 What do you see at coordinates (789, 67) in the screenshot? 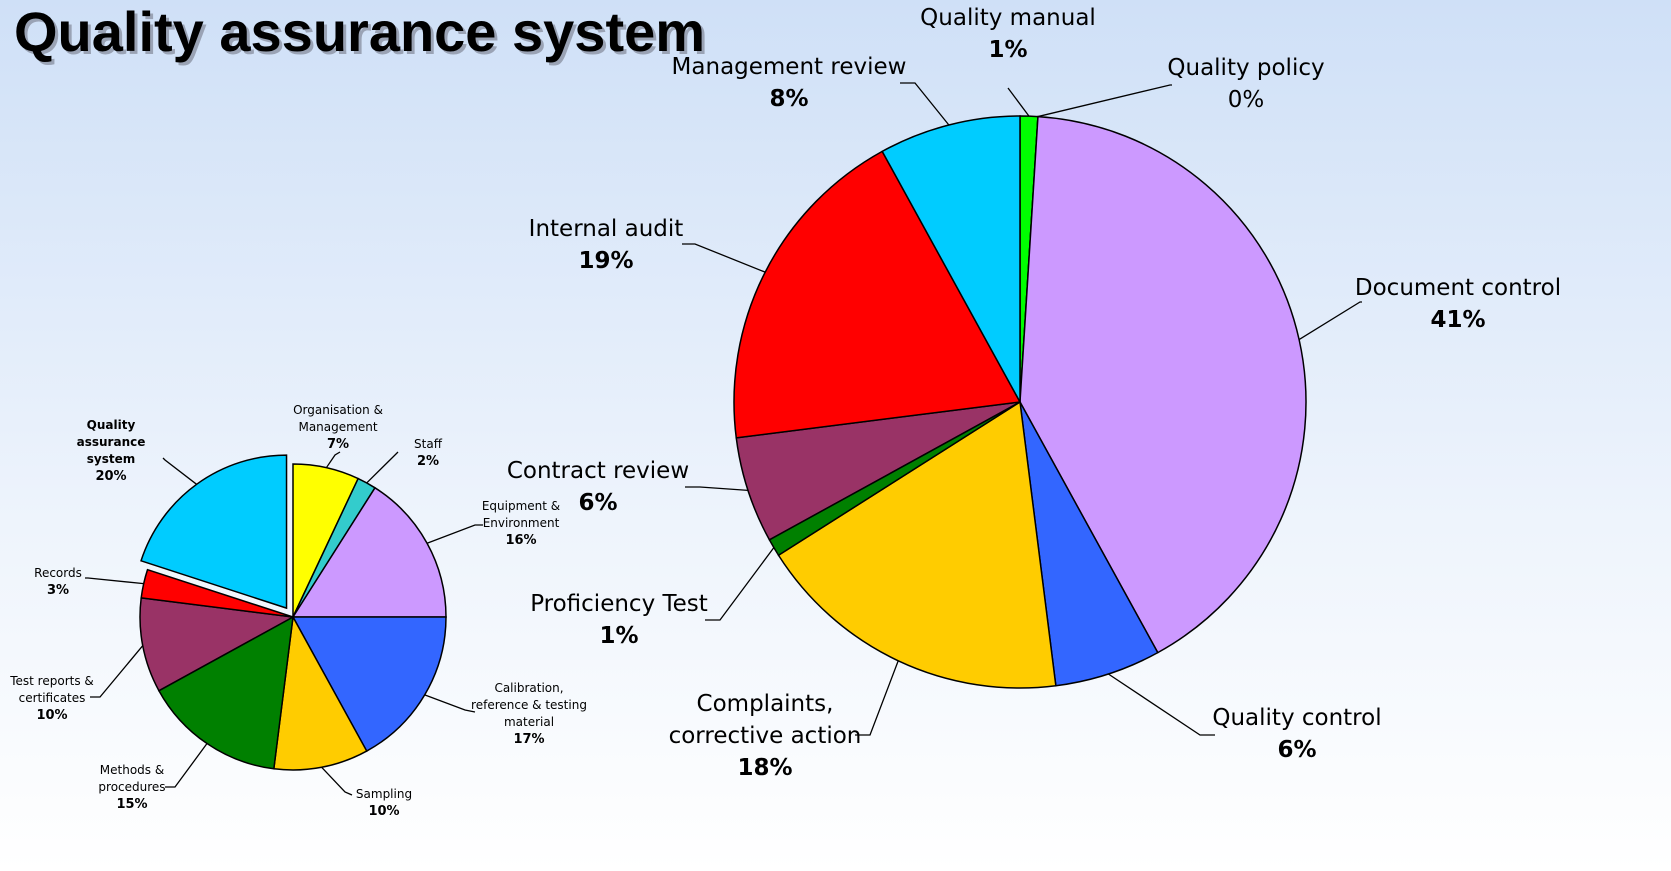
I see `slice-name: Management review` at bounding box center [789, 67].